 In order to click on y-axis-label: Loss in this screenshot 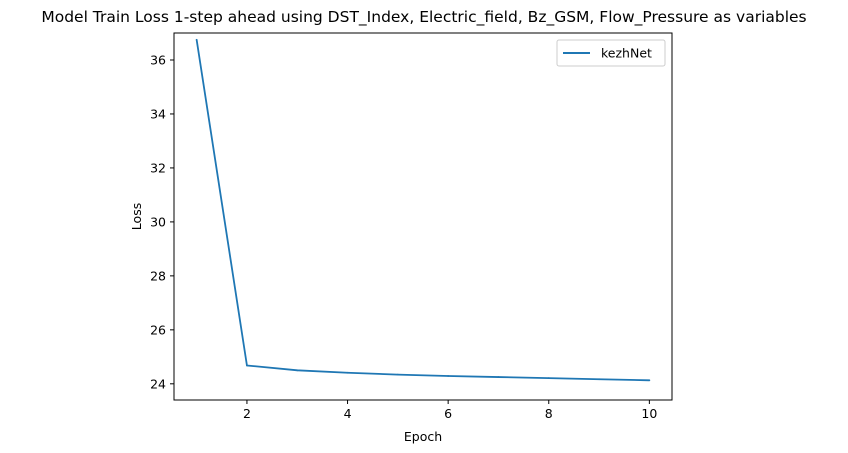, I will do `click(136, 216)`.